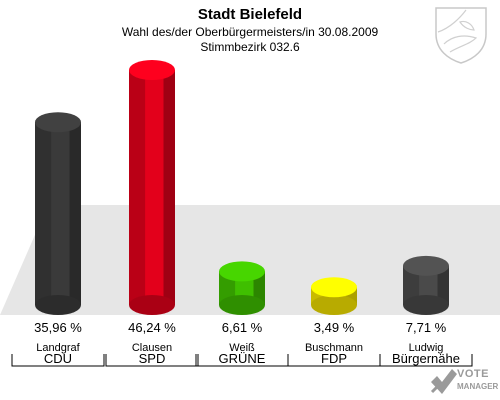  Describe the element at coordinates (58, 327) in the screenshot. I see `value-label: 35,96 %` at that location.